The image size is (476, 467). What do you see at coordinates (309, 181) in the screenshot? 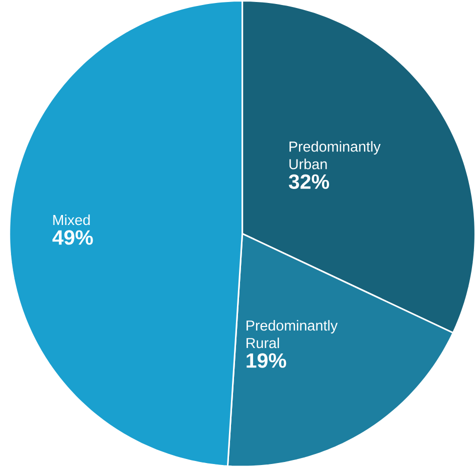
I see `data-label: 32%` at bounding box center [309, 181].